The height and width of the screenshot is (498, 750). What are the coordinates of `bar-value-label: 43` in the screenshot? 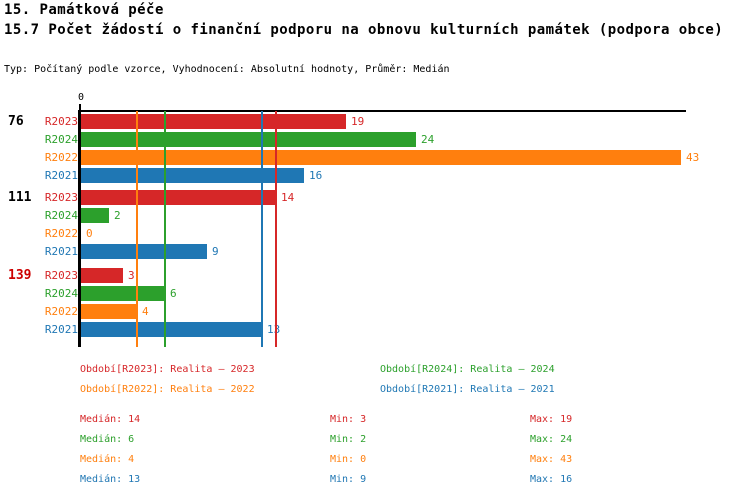 It's located at (693, 157).